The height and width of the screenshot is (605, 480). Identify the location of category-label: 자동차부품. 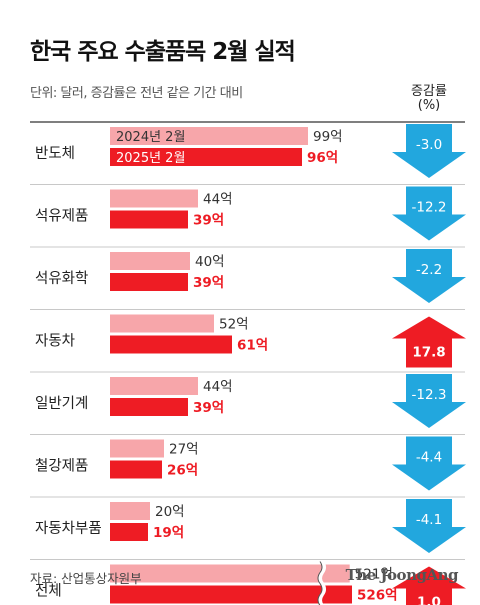
(68, 528).